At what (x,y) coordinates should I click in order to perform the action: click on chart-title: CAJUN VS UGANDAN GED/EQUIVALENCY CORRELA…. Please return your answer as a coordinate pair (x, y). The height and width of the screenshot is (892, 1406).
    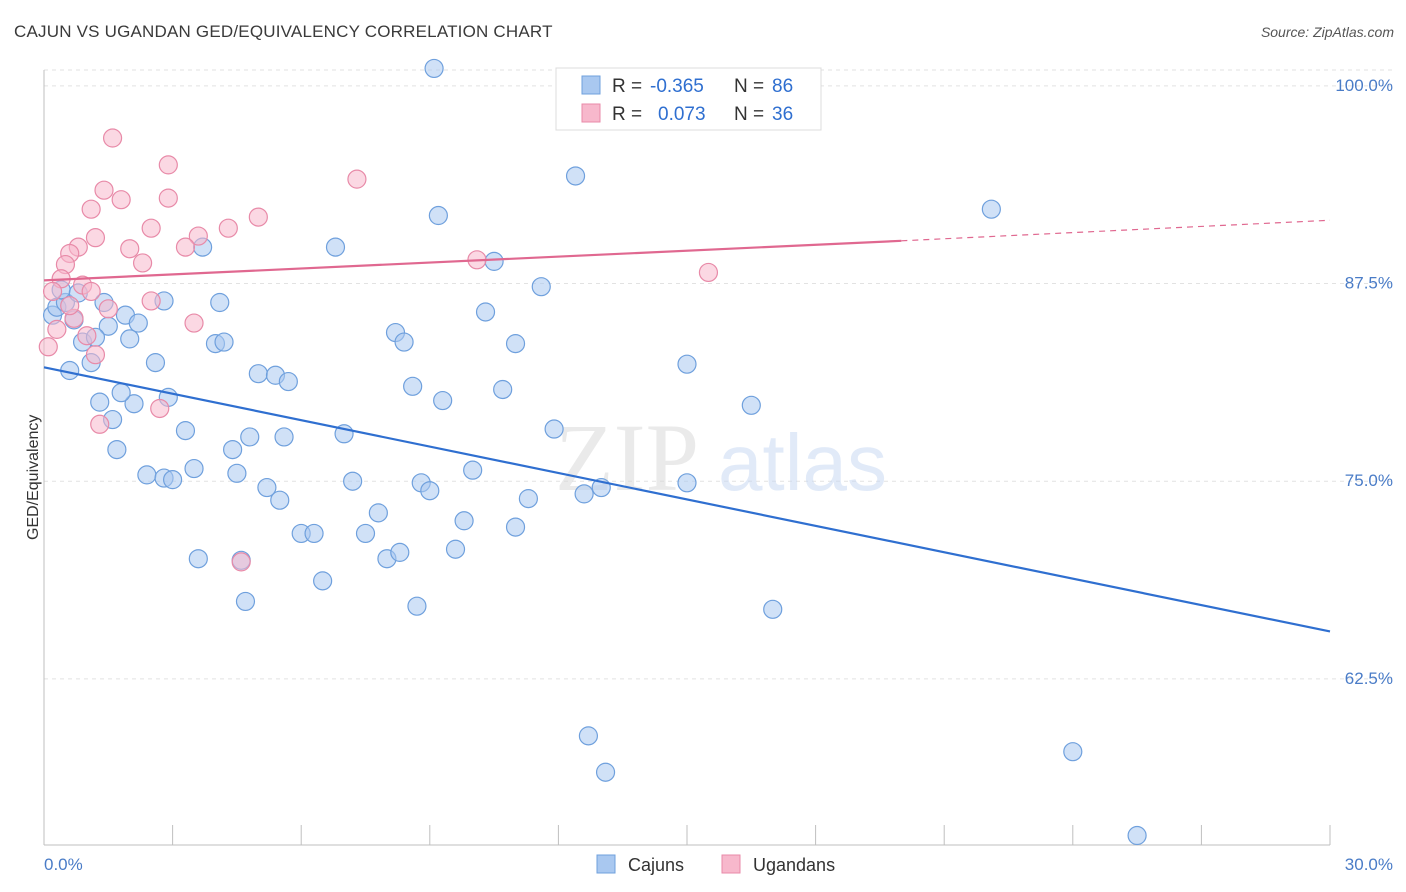
    Looking at the image, I should click on (283, 31).